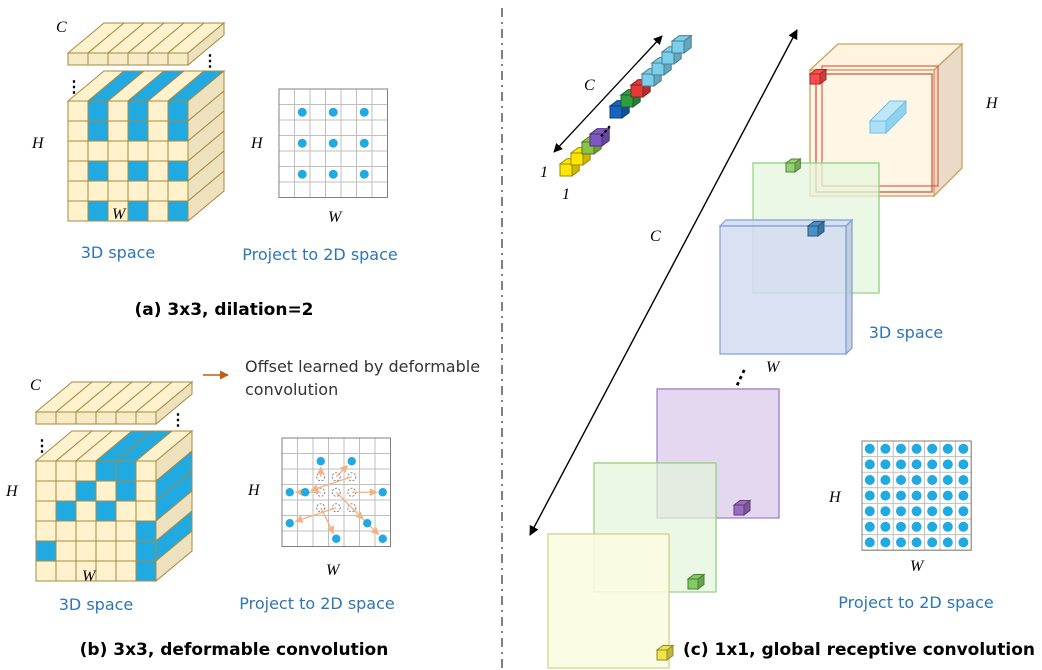 This screenshot has height=670, width=1042. Describe the element at coordinates (178, 420) in the screenshot. I see `dots-cube-b-right: ⋮` at that location.